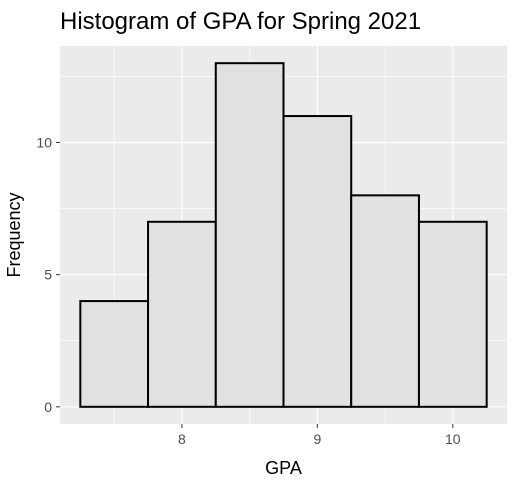  Describe the element at coordinates (453, 439) in the screenshot. I see `x-tick-label: 10` at that location.